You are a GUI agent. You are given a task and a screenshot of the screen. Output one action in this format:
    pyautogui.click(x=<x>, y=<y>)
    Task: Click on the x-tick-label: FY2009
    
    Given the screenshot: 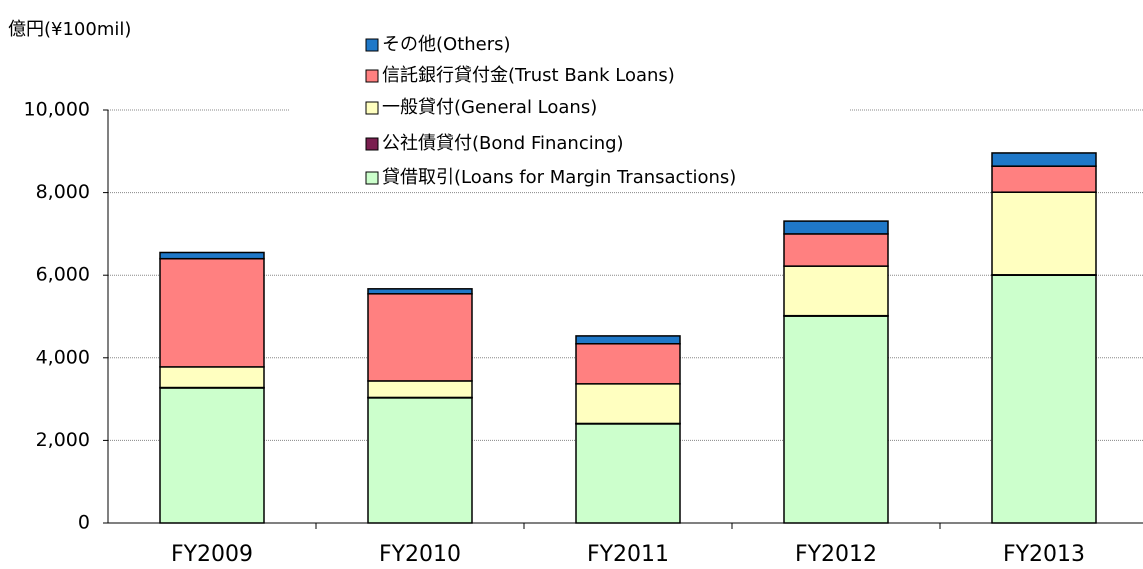 What is the action you would take?
    pyautogui.click(x=212, y=554)
    